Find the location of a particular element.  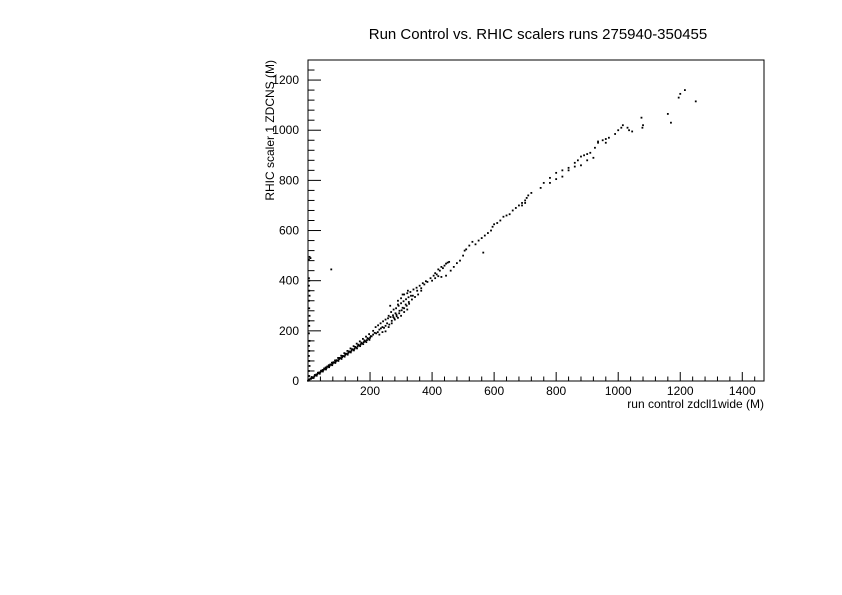

x-tick-label: 600 is located at coordinates (494, 391).